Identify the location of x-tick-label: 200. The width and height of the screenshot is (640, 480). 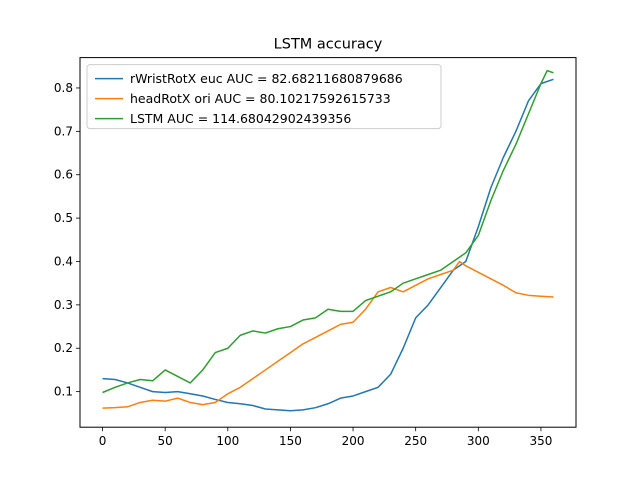
(353, 441).